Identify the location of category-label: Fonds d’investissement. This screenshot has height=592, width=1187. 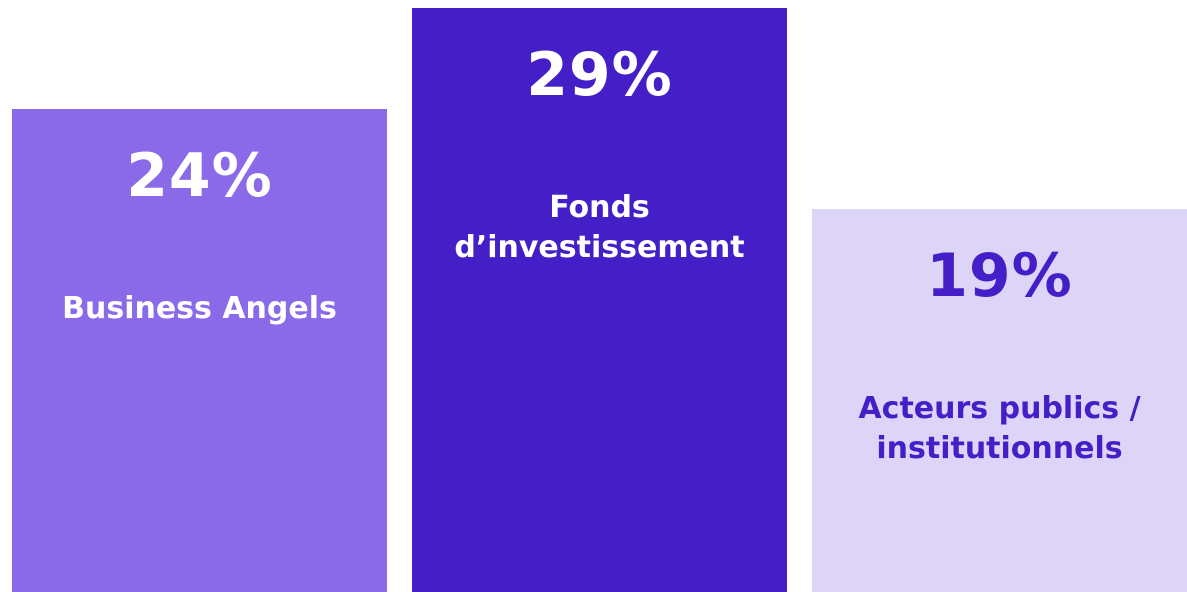
(599, 227).